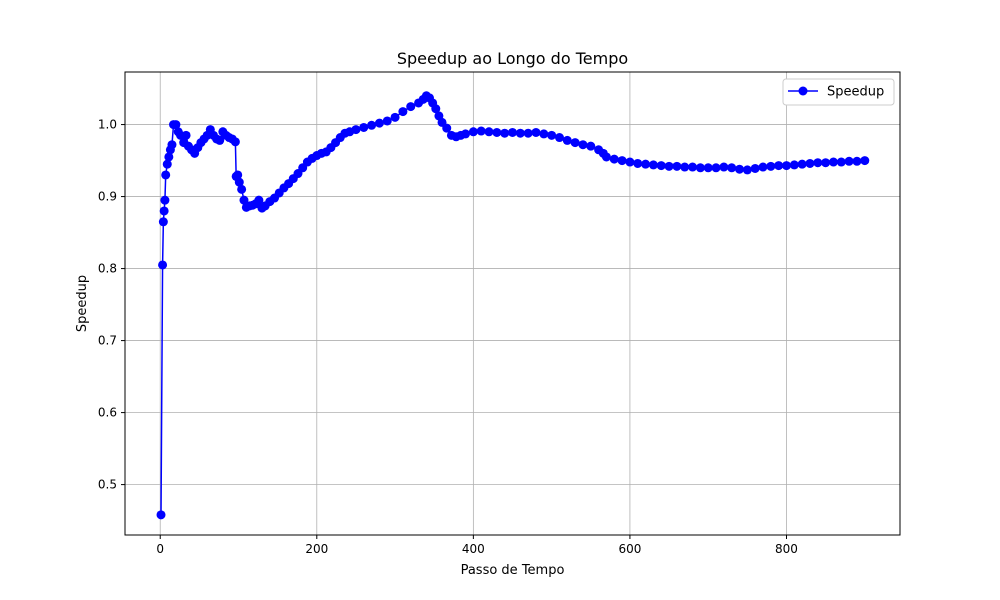 The height and width of the screenshot is (600, 1000). What do you see at coordinates (107, 197) in the screenshot?
I see `y-tick-label: 0.9` at bounding box center [107, 197].